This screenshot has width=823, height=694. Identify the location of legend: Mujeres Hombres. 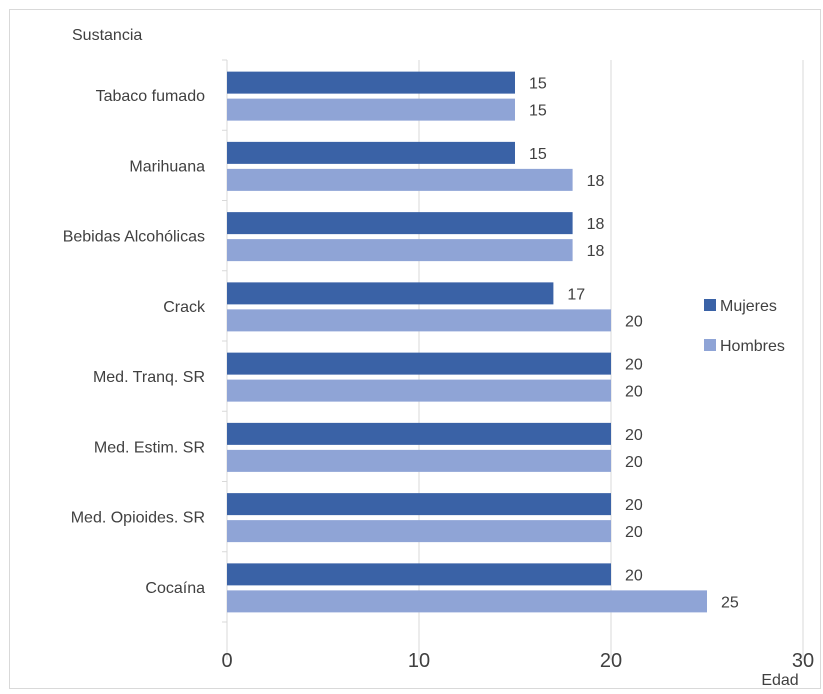
(744, 326).